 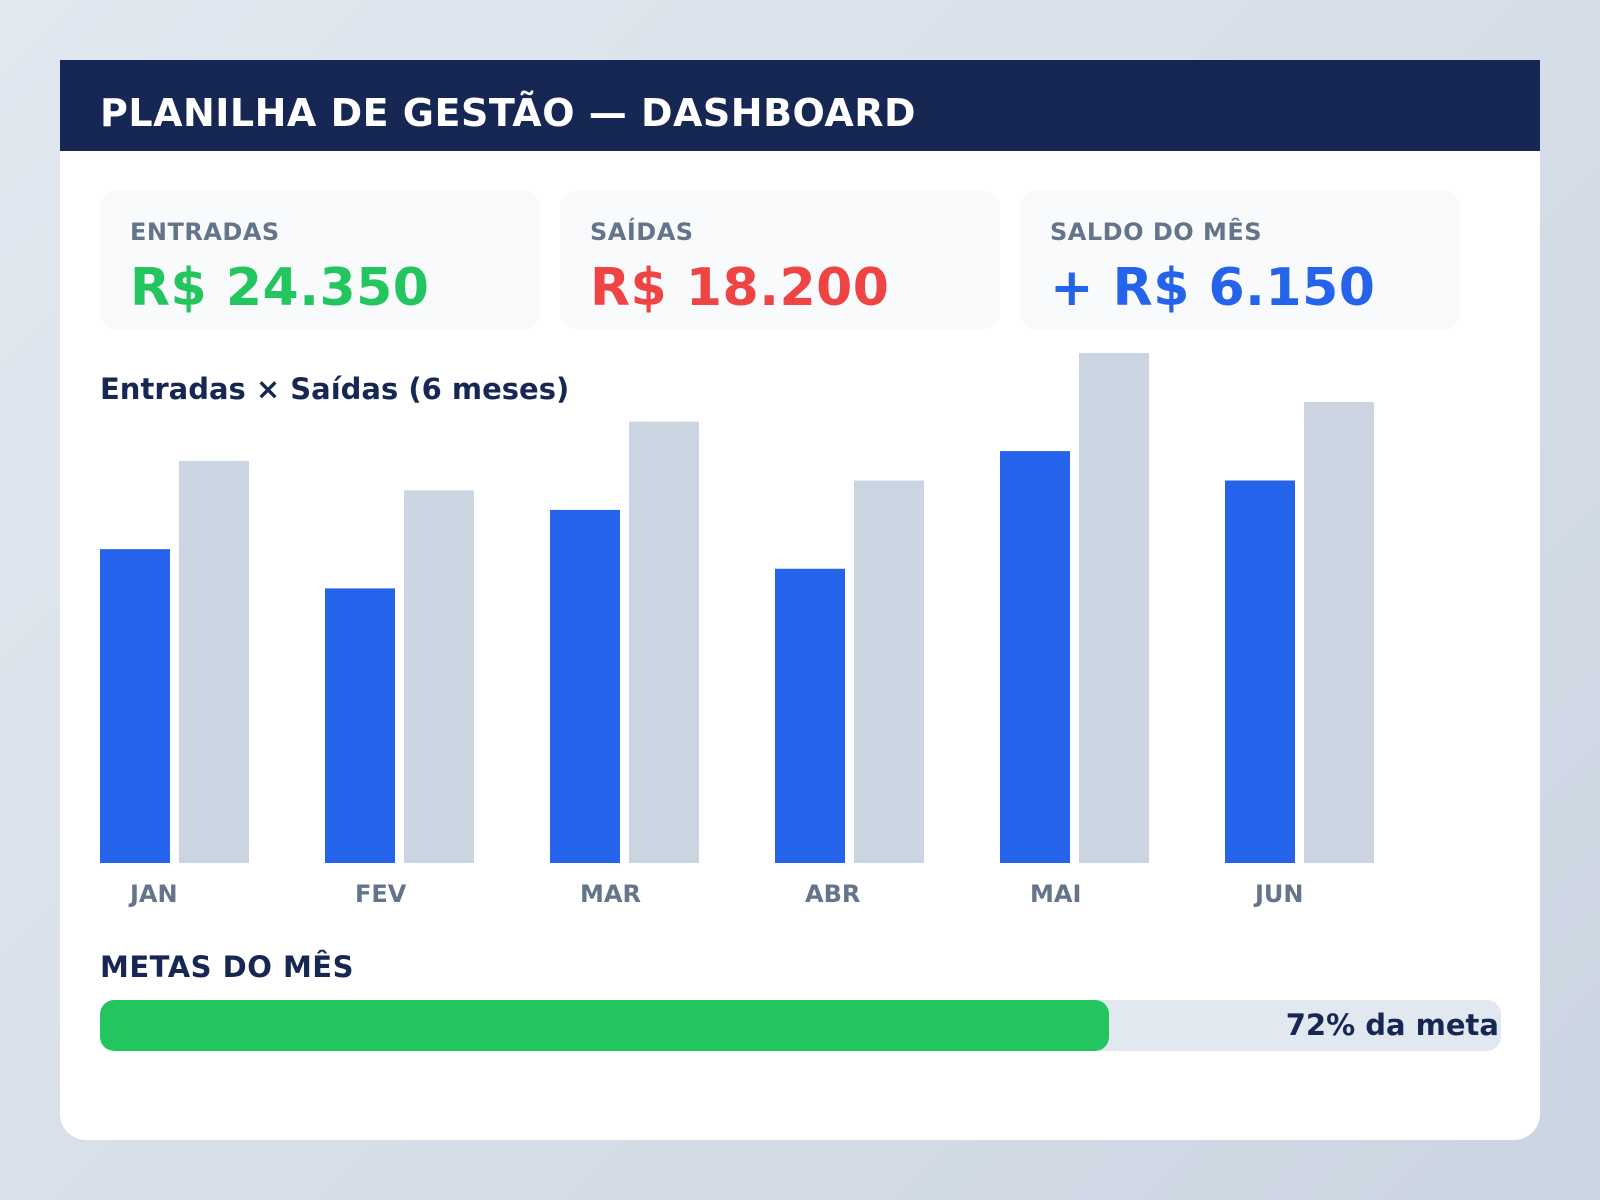 What do you see at coordinates (227, 967) in the screenshot?
I see `goals-title: METAS DO MÊS` at bounding box center [227, 967].